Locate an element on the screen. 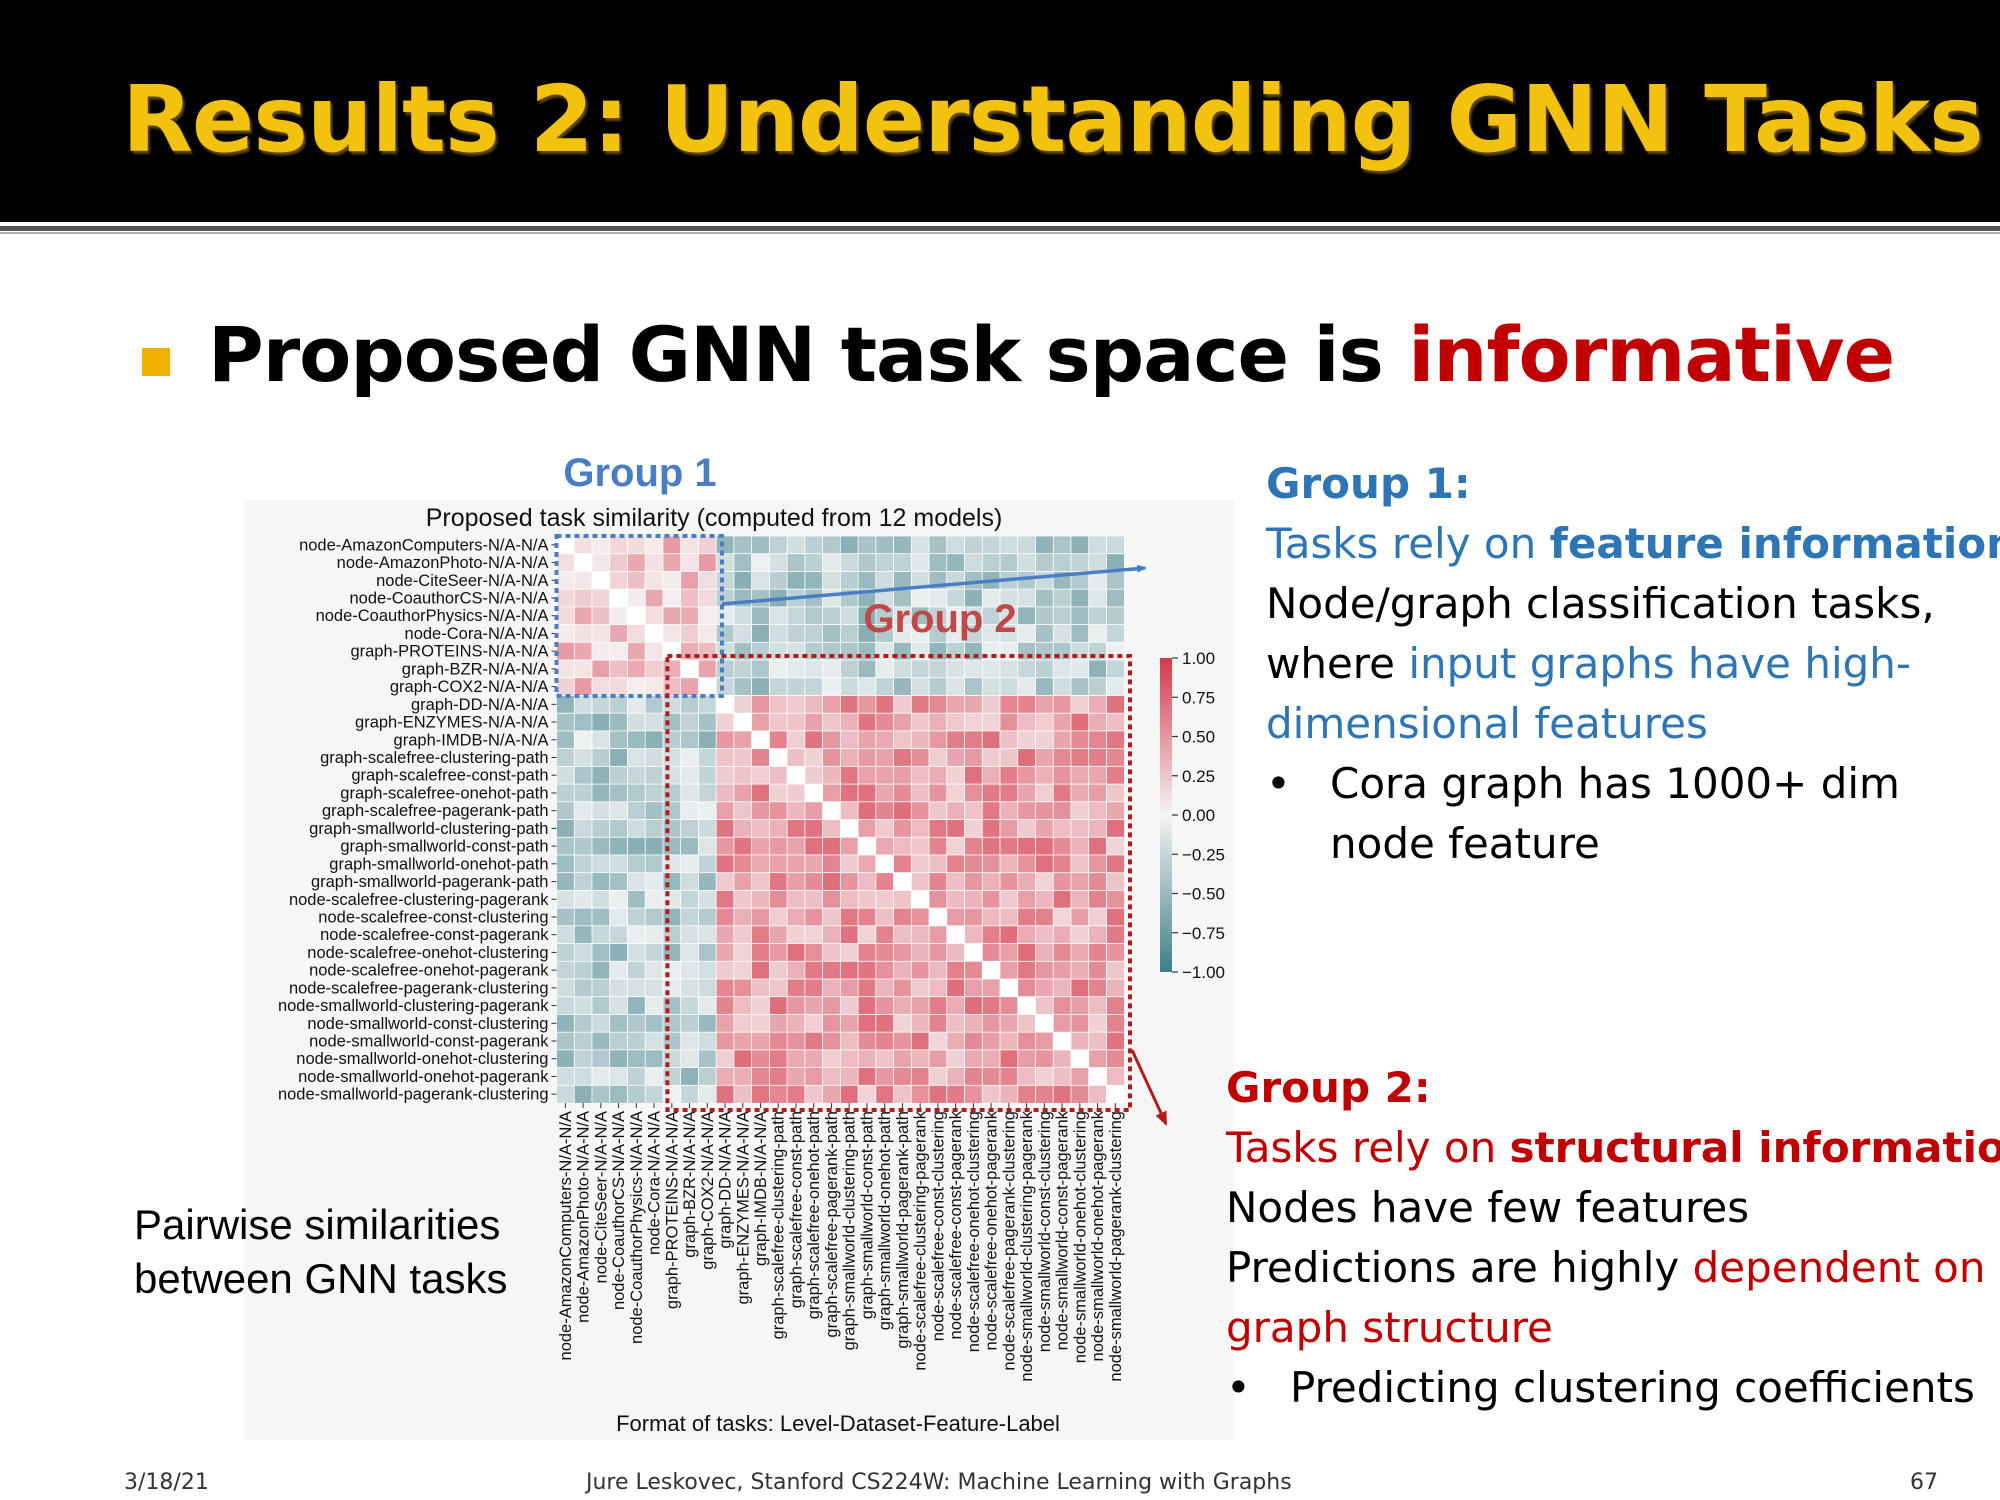  y-tick-label: graph-smallworld-pagerank-path is located at coordinates (430, 882).